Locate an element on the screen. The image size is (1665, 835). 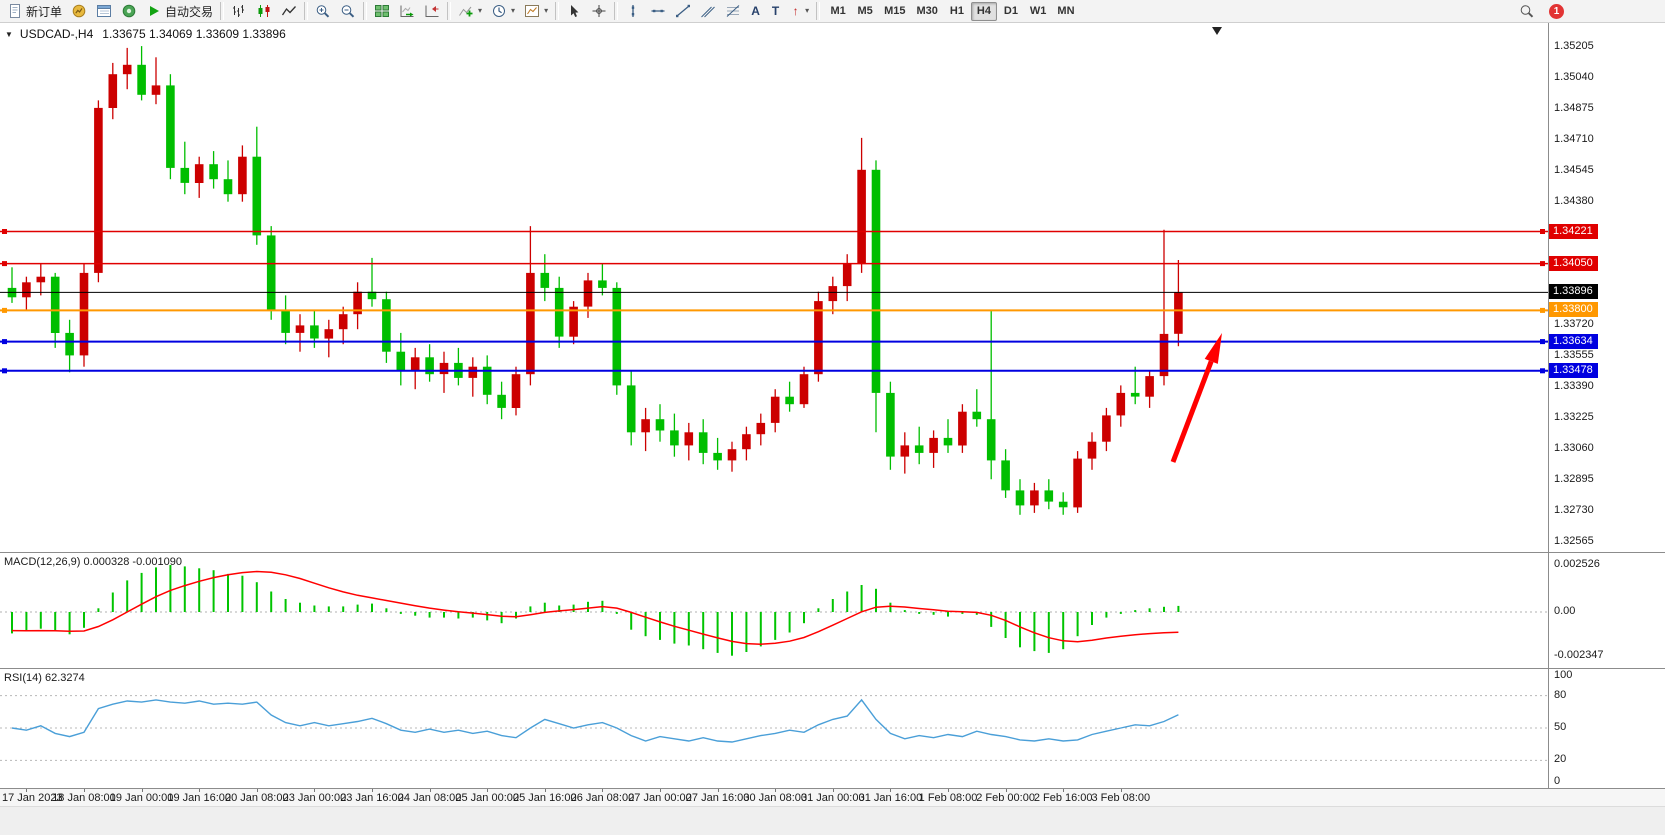
data-window-button is located at coordinates (104, 11).